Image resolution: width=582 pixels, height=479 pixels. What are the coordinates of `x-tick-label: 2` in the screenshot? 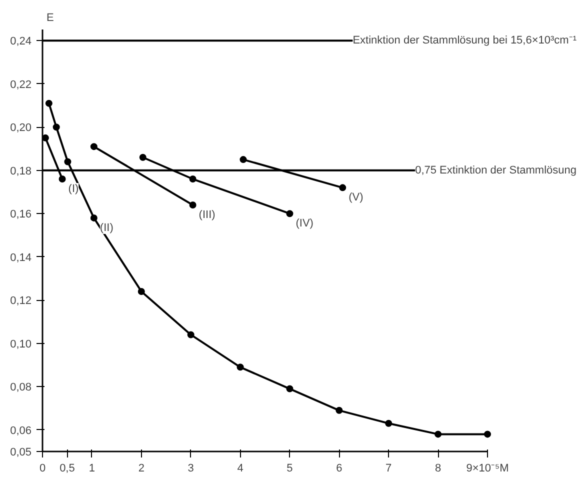 It's located at (141, 468).